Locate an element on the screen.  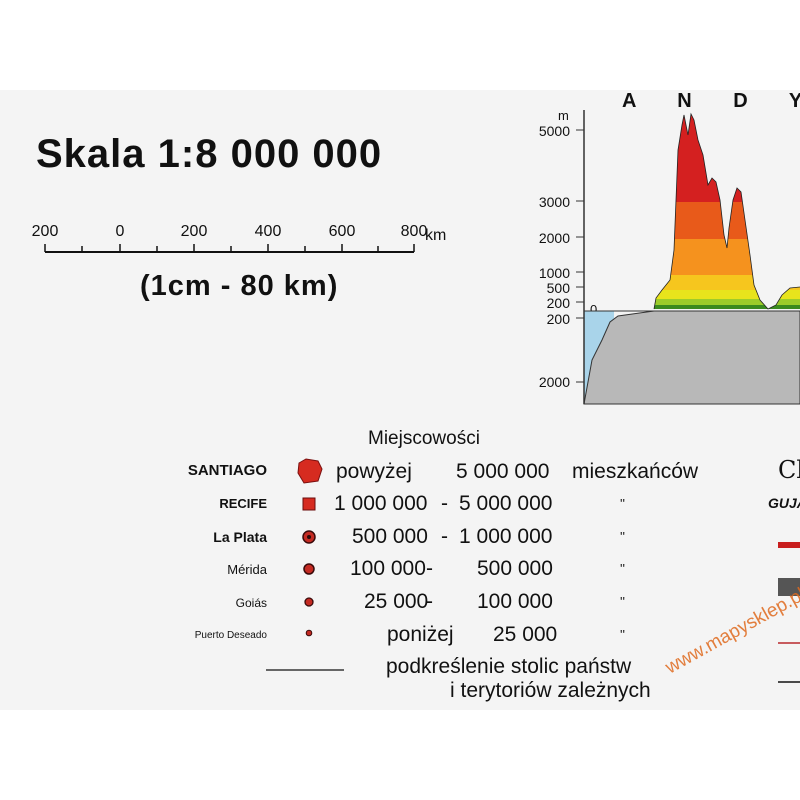
legend-example-city: RECIFE is located at coordinates (243, 503).